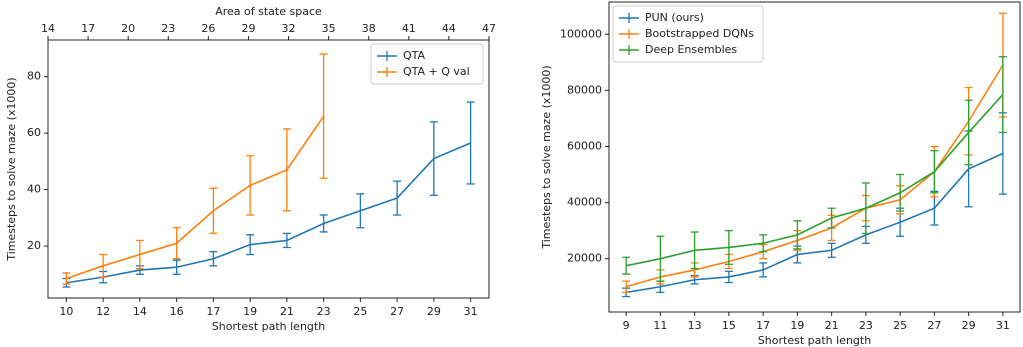 The width and height of the screenshot is (1023, 347). I want to click on x-tick-label: 9, so click(626, 325).